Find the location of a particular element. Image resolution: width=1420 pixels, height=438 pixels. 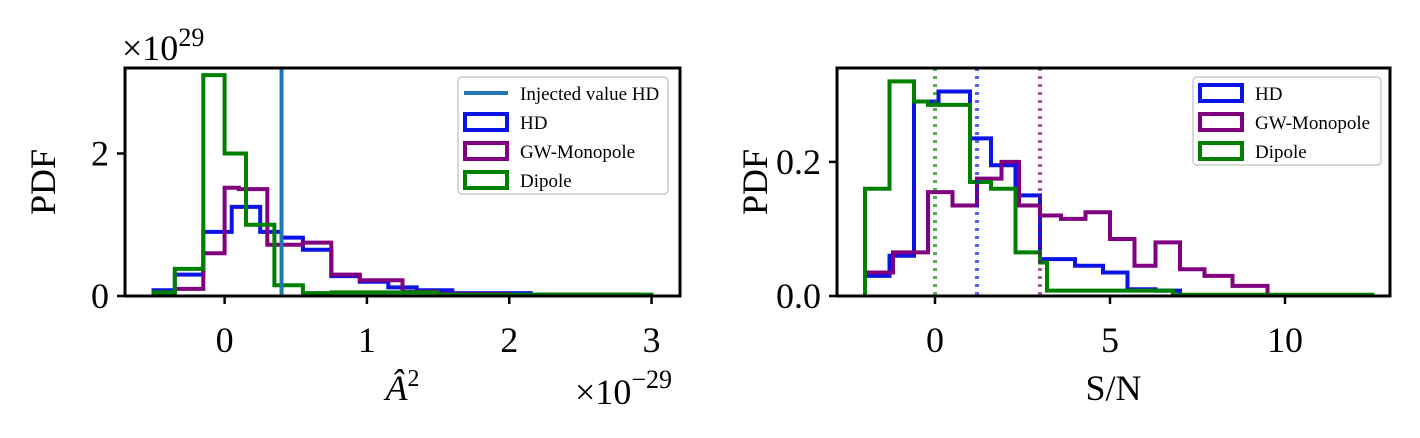

x-axis-label: S/N is located at coordinates (1113, 388).